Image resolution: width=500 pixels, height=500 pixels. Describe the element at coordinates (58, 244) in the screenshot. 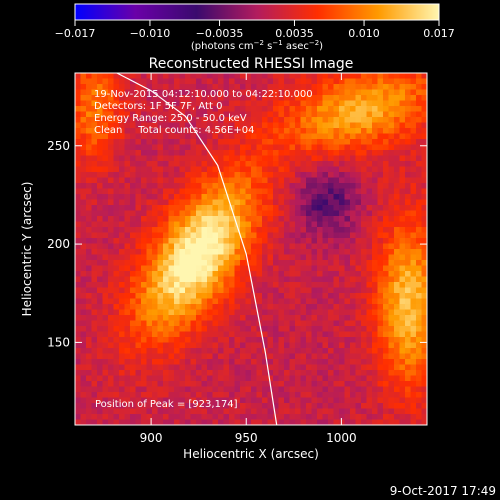

I see `y-tick-label: 200` at that location.